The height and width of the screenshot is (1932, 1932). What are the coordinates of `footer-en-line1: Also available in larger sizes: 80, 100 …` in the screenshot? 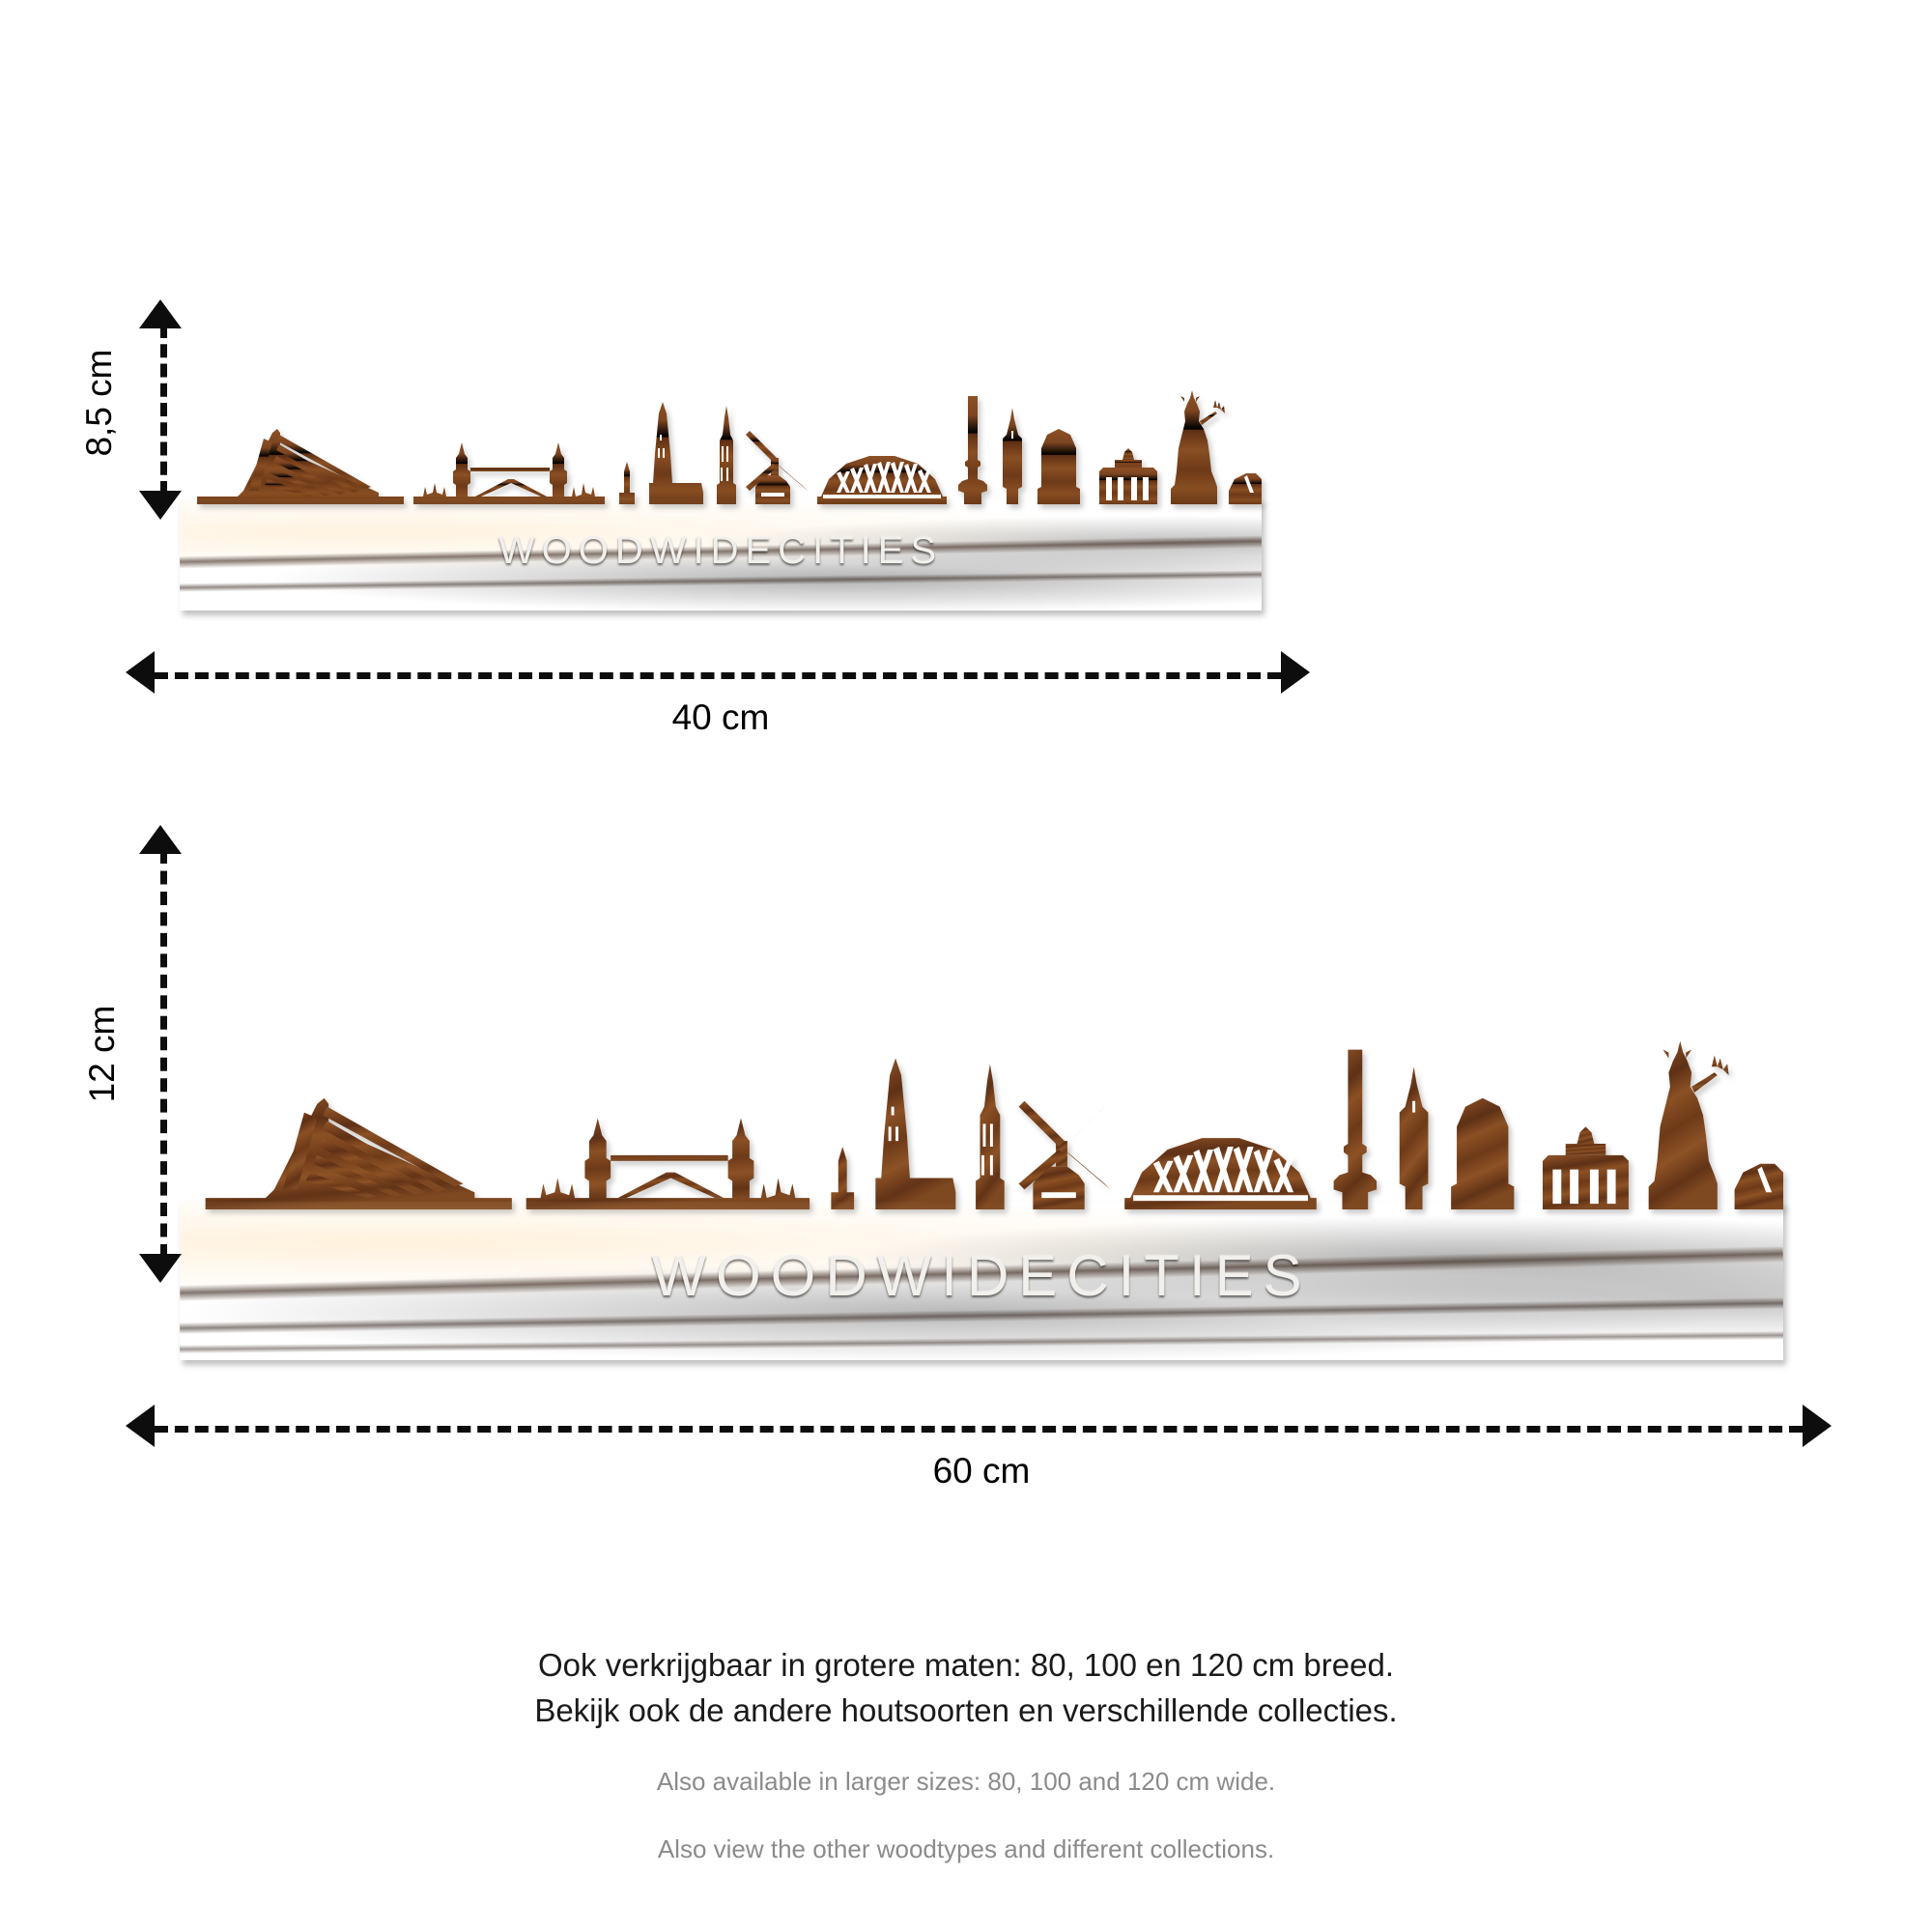 It's located at (966, 1781).